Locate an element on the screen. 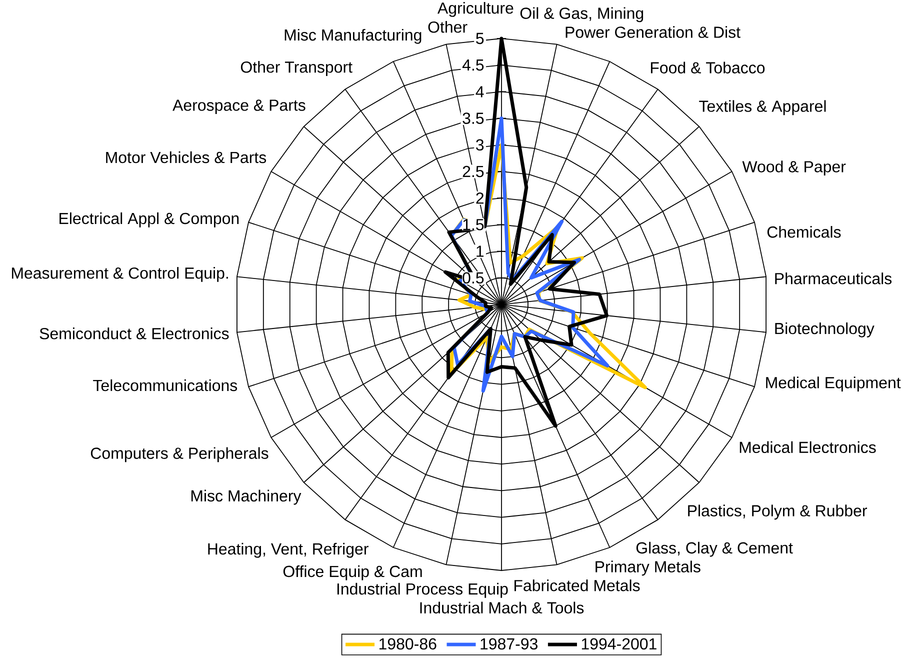  spoke-label: Medical Electronics is located at coordinates (808, 447).